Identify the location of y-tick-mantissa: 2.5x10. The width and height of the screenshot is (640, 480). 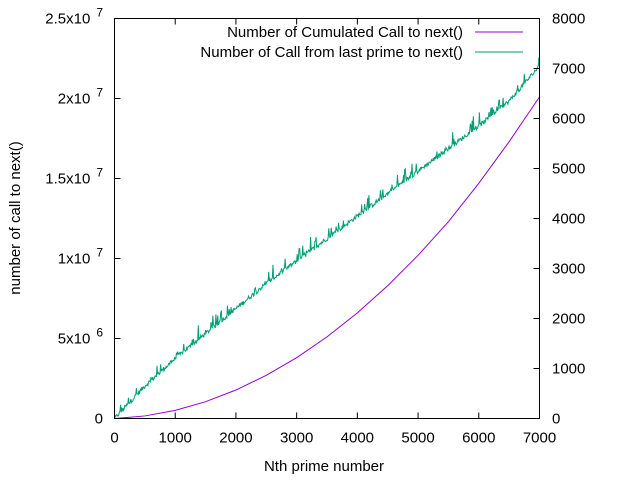
(67, 19).